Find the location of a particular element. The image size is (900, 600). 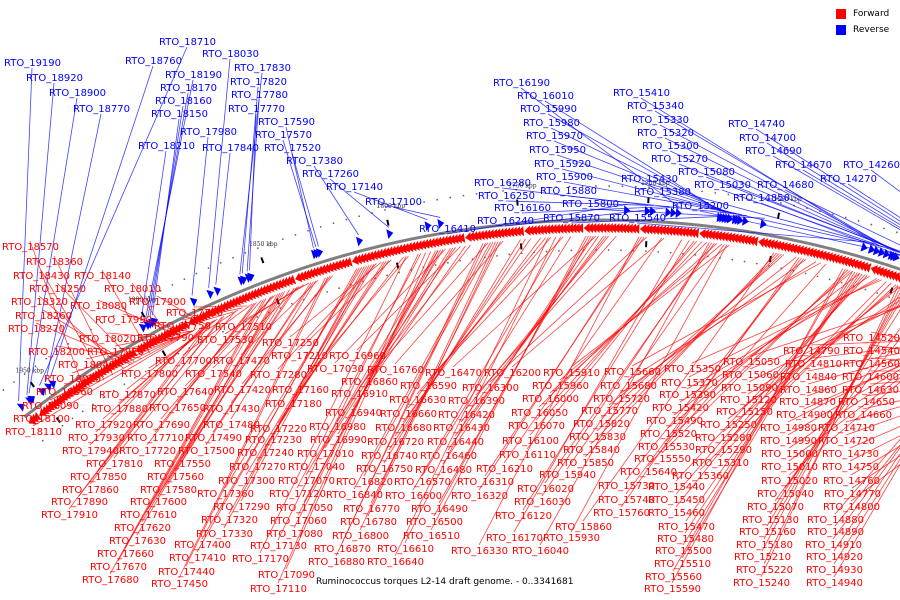

gene-label: RTO_17010 is located at coordinates (325, 454).